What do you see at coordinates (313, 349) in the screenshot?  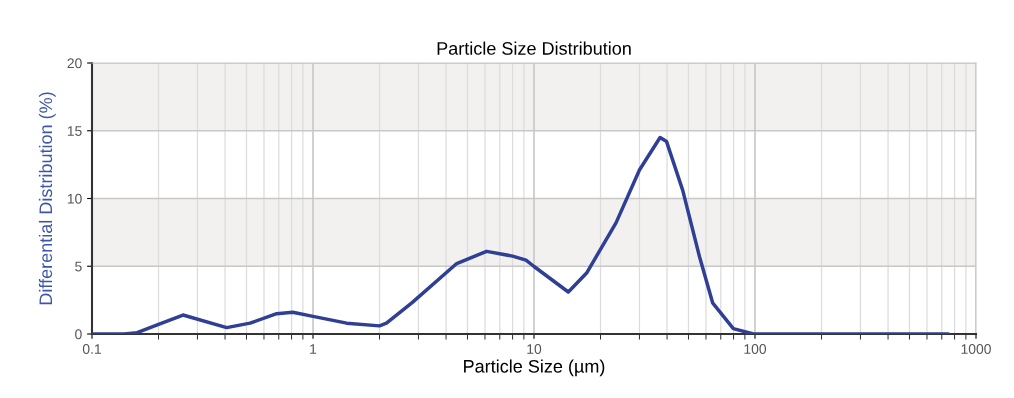 I see `x-tick-label: 1` at bounding box center [313, 349].